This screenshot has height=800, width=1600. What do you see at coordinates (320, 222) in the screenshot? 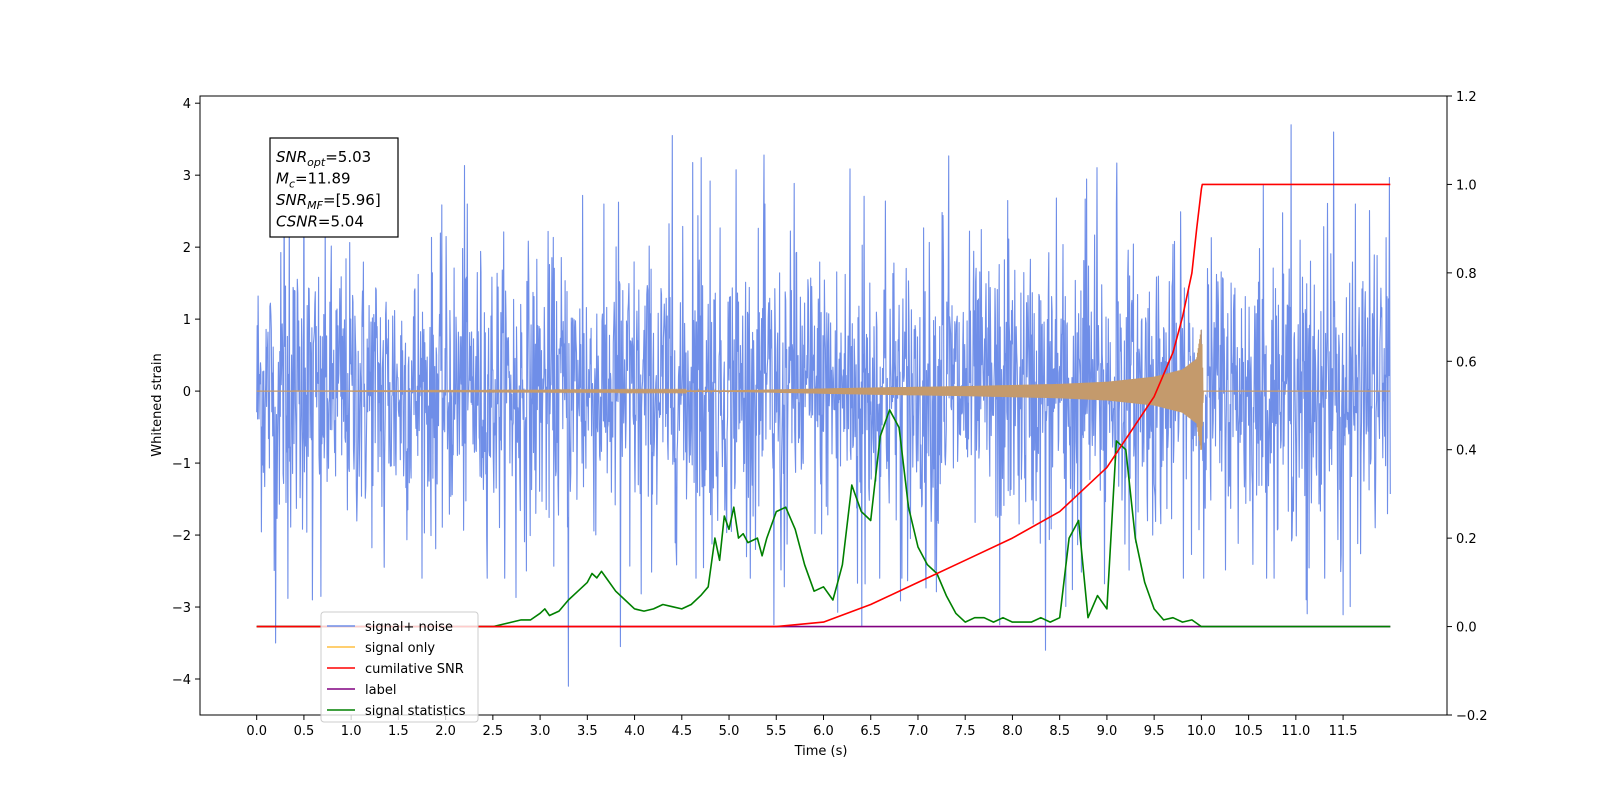
I see `annotation-line: CSNR=5.04` at bounding box center [320, 222].